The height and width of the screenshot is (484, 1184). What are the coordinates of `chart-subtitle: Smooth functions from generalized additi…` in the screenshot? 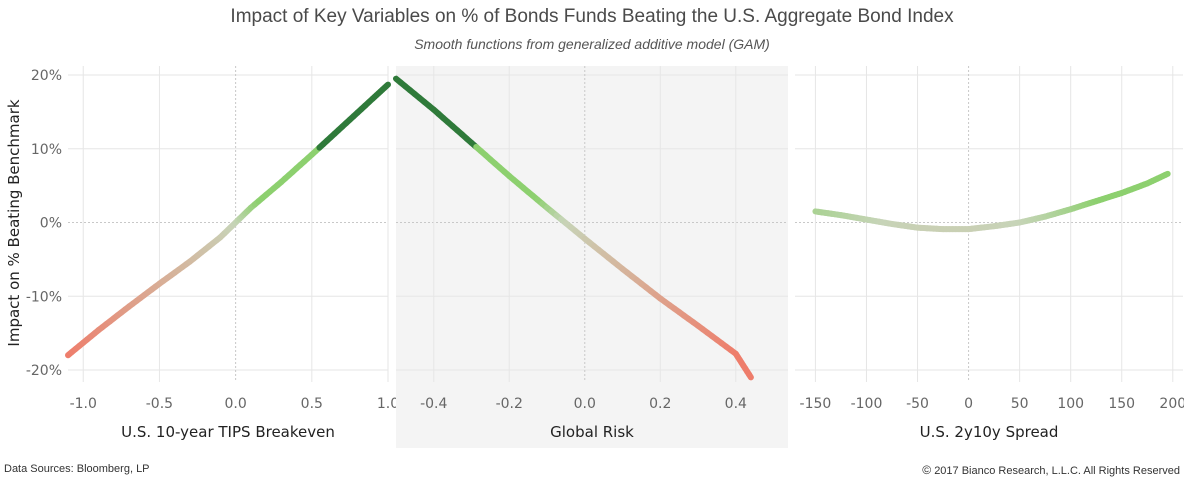 It's located at (592, 44).